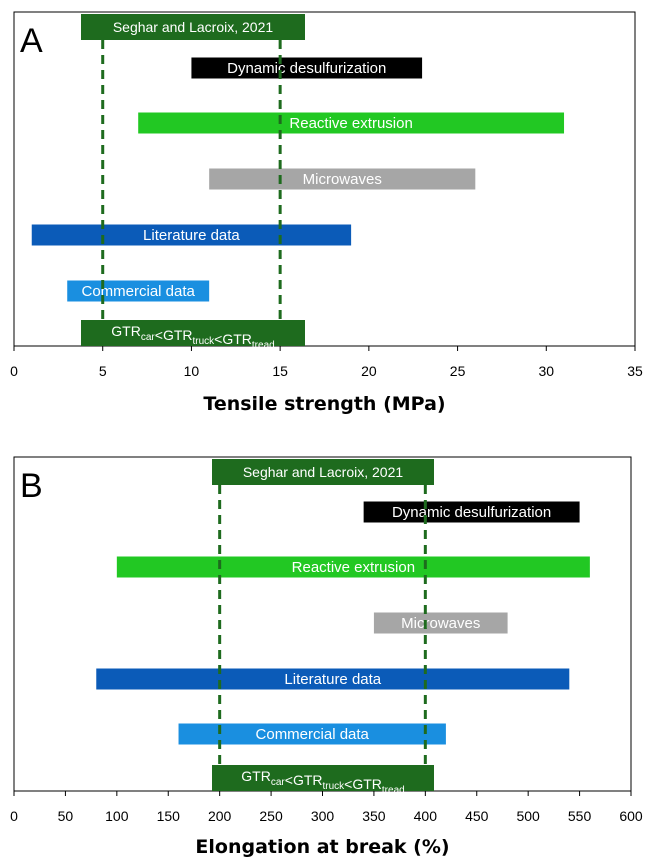  Describe the element at coordinates (322, 847) in the screenshot. I see `x-axis-title: Elongation at break (%)` at that location.